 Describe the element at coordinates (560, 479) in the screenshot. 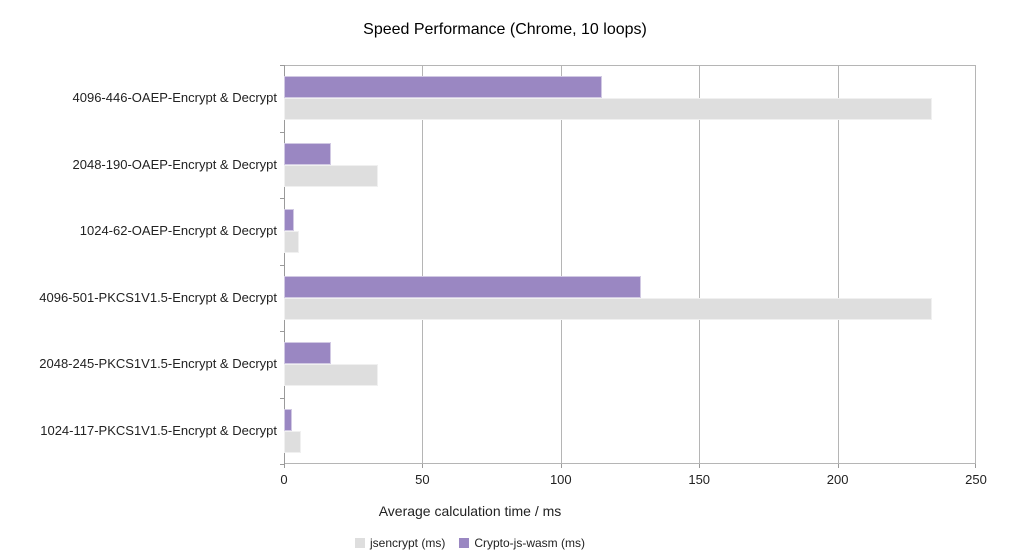

I see `x-tick-label: 100` at that location.